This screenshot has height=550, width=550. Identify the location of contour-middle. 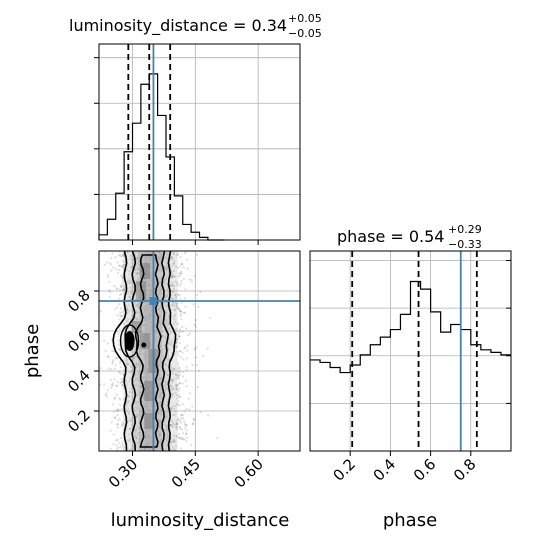
(147, 351).